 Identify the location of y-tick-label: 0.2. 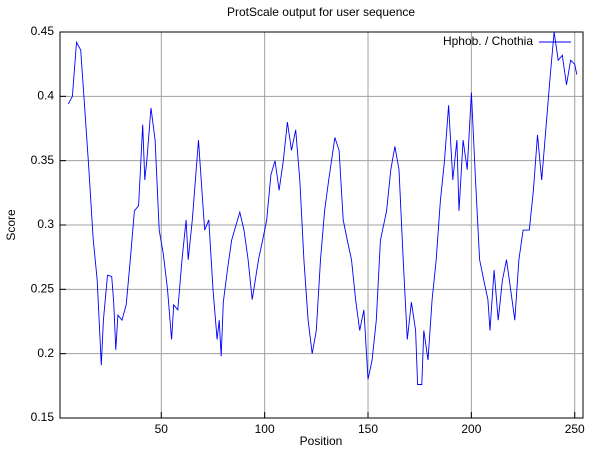
(45, 353).